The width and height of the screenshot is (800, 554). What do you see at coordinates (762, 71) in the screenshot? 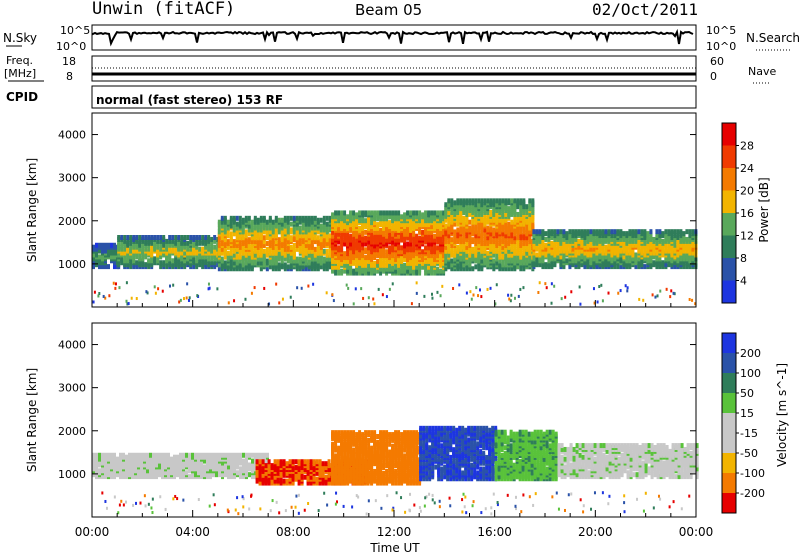
I see `nave-label: Nave` at bounding box center [762, 71].